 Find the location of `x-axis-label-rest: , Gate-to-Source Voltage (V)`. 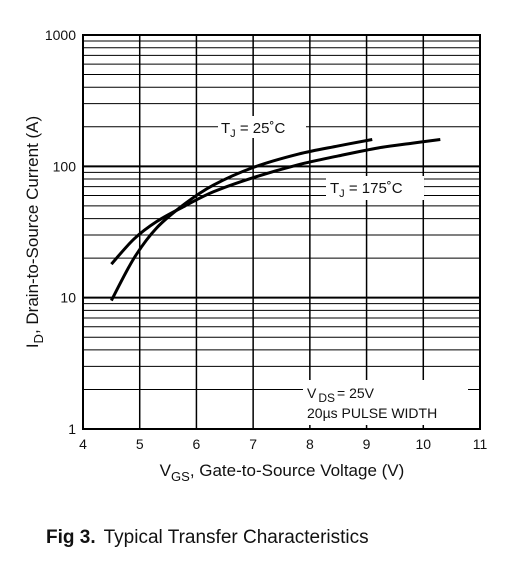

x-axis-label-rest: , Gate-to-Source Voltage (V) is located at coordinates (297, 470).